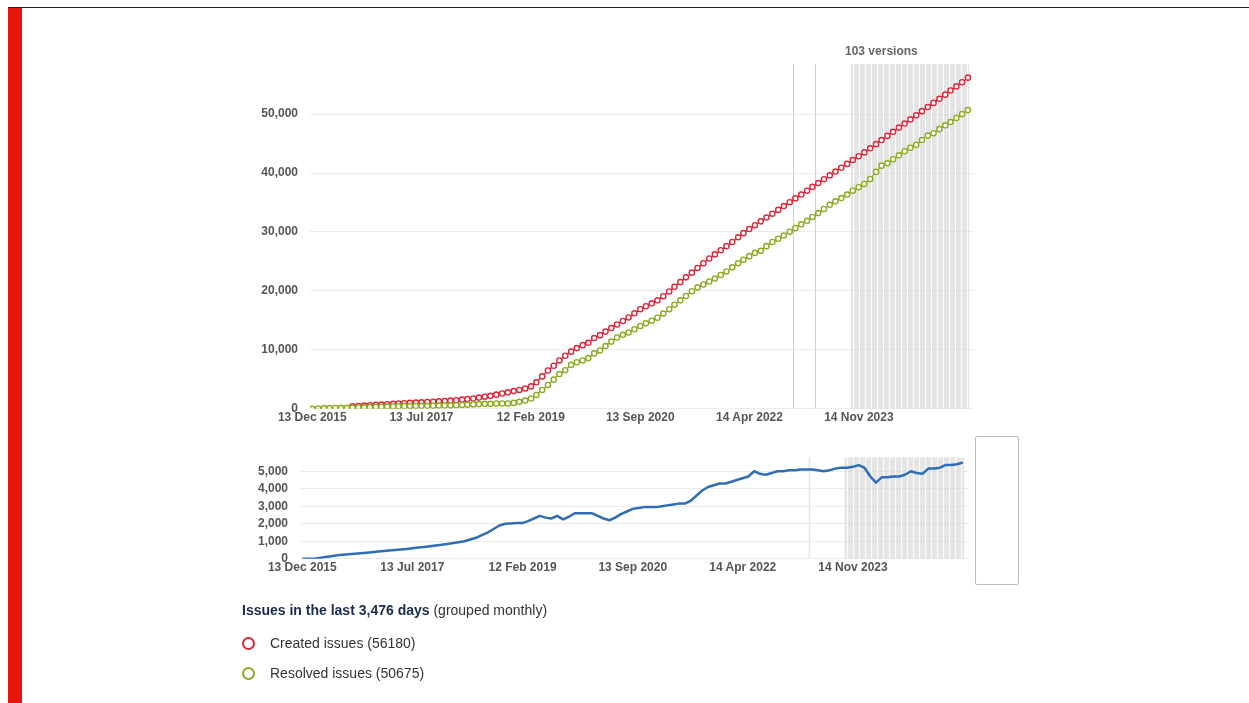 This screenshot has height=703, width=1249. Describe the element at coordinates (280, 231) in the screenshot. I see `y-tick-label: 30,000` at that location.